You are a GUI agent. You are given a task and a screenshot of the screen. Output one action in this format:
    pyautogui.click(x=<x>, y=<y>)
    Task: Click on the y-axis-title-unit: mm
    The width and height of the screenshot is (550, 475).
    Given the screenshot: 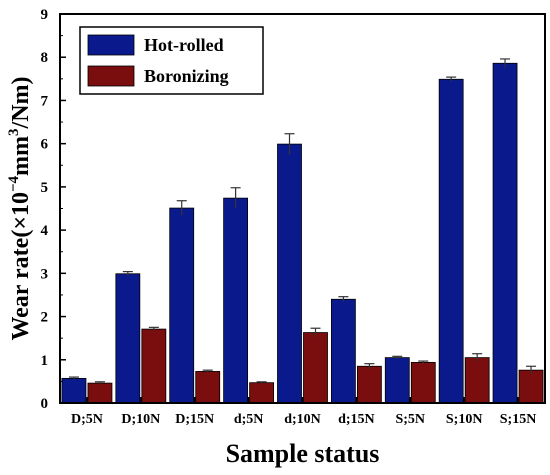 What is the action you would take?
    pyautogui.click(x=21, y=156)
    